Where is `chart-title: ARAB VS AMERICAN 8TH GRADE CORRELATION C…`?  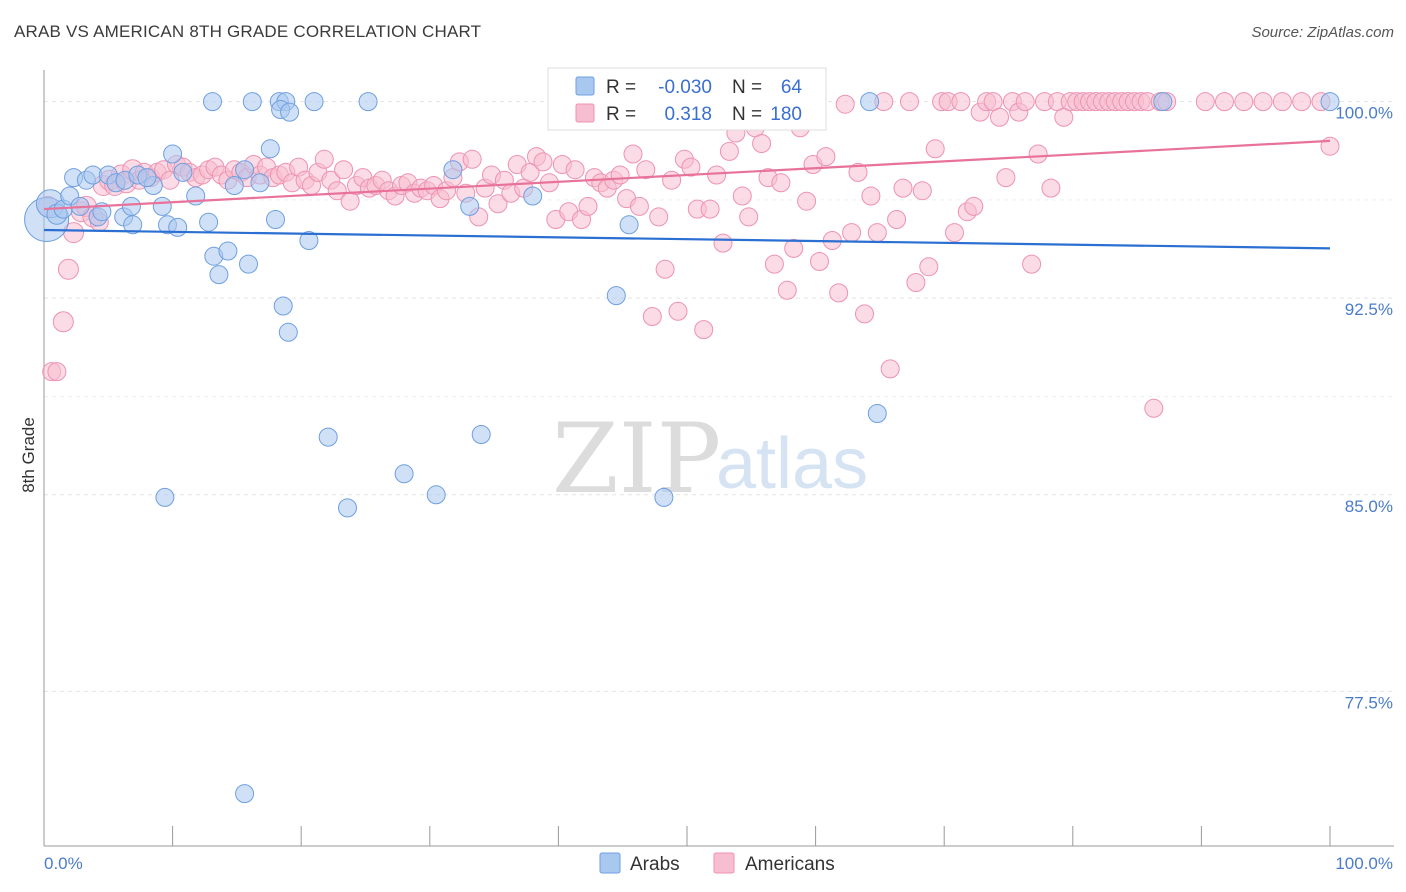
chart-title: ARAB VS AMERICAN 8TH GRADE CORRELATION C… is located at coordinates (248, 31).